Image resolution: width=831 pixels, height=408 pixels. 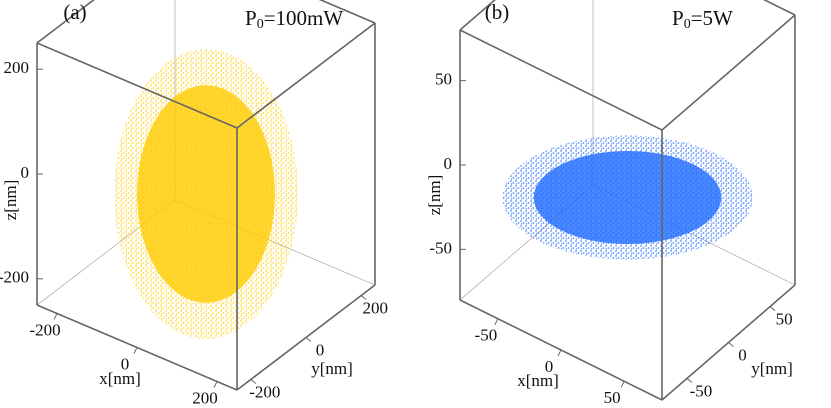 What do you see at coordinates (443, 79) in the screenshot?
I see `z-tick-label: 50` at bounding box center [443, 79].